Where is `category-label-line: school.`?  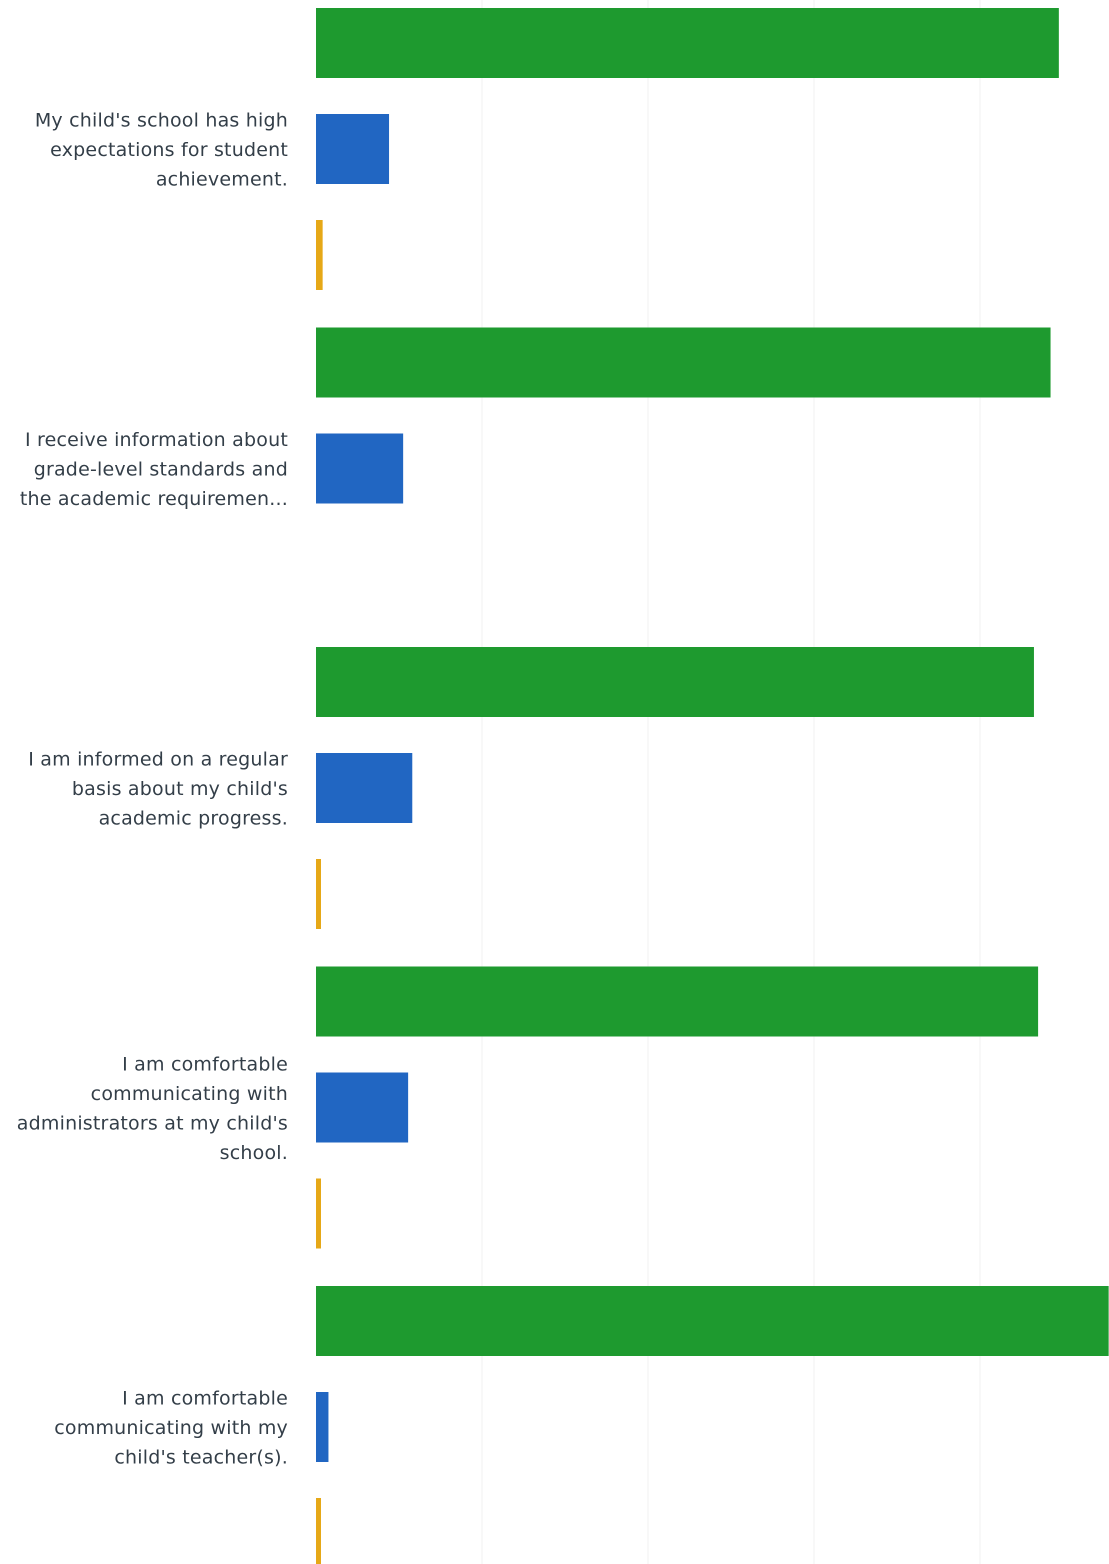
category-label-line: school. is located at coordinates (254, 1153).